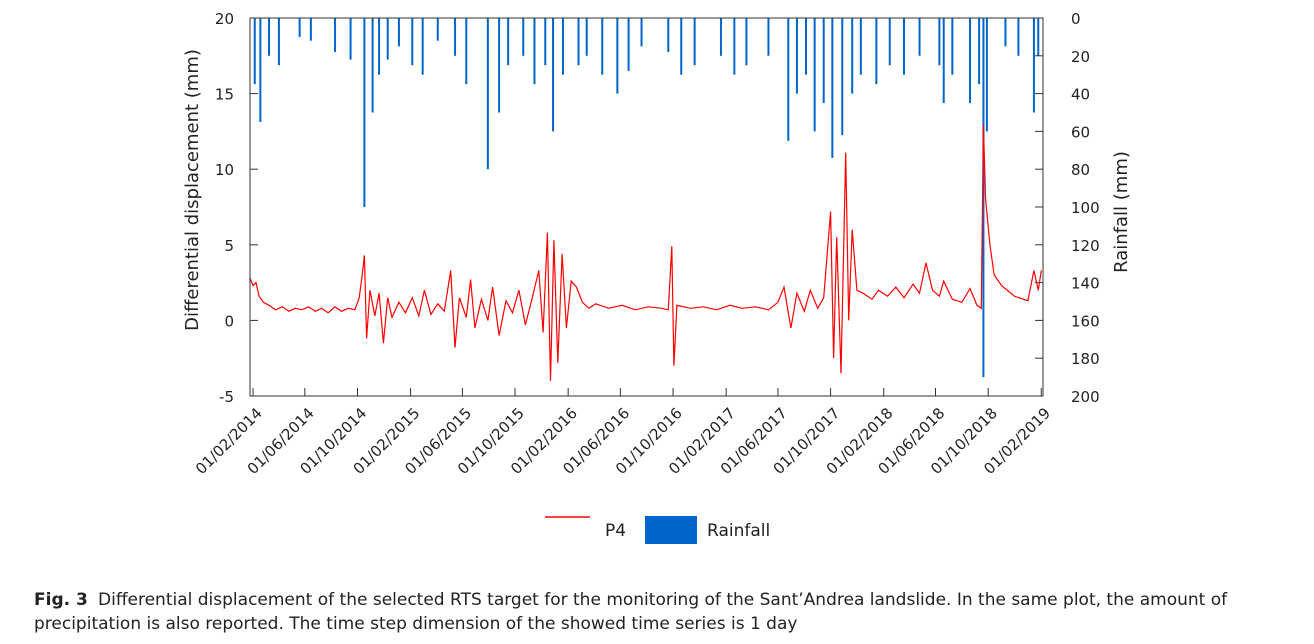 The height and width of the screenshot is (644, 1314). I want to click on y2-tick-label: 60, so click(1080, 132).